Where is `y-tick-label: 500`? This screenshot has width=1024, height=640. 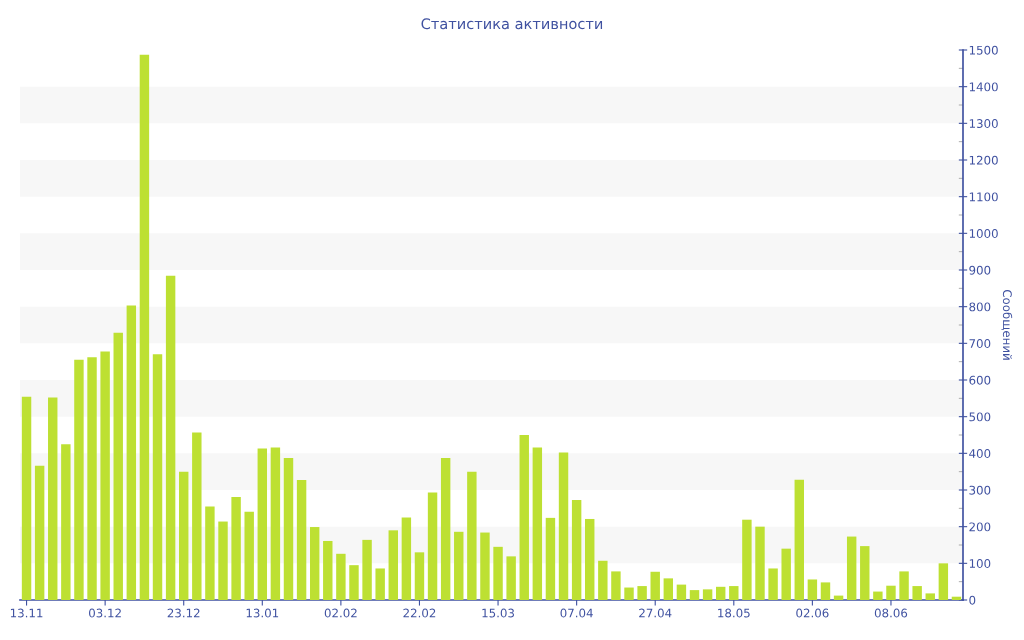
y-tick-label: 500 is located at coordinates (980, 417).